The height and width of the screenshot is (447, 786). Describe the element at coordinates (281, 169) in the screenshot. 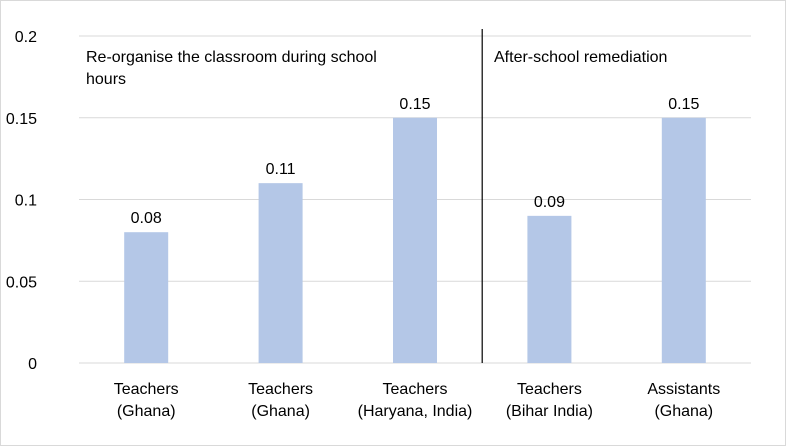

I see `data-label: 0.11` at that location.